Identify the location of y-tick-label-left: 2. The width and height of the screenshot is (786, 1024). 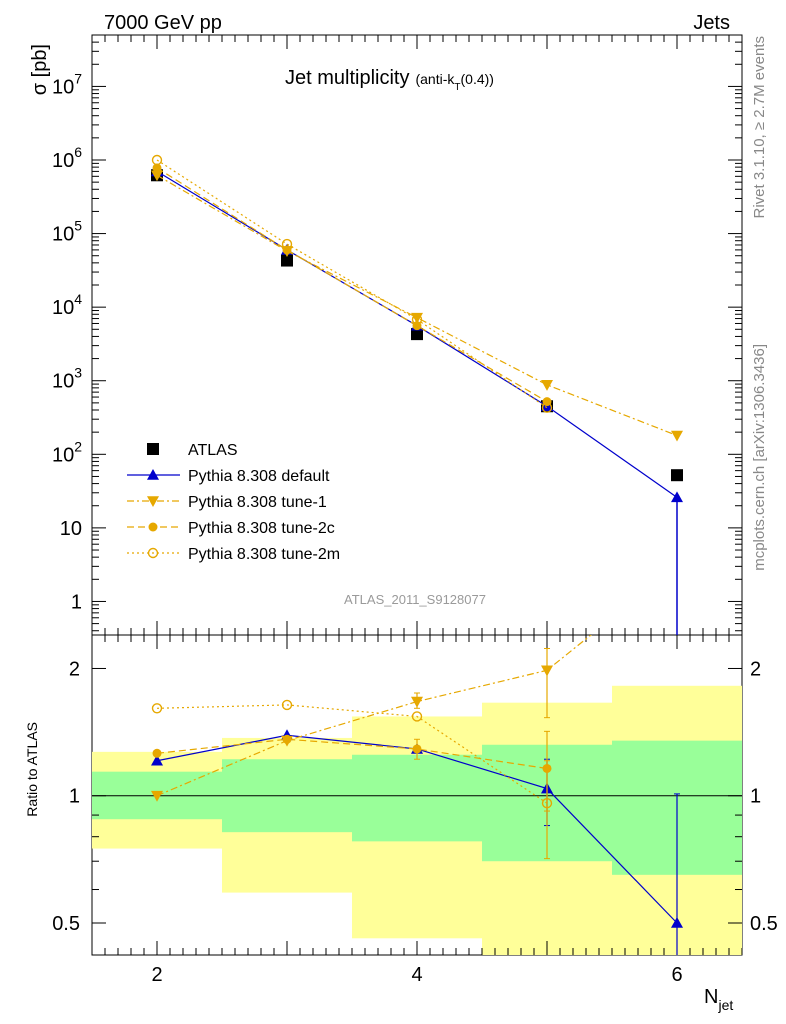
(74, 669).